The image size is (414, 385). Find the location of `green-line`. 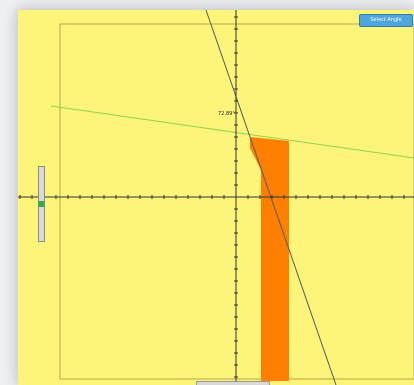

green-line is located at coordinates (232, 132).